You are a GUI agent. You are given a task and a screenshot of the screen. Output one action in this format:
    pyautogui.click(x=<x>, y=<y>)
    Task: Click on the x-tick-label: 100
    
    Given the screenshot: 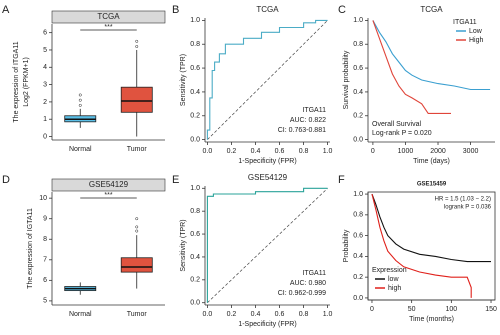 What is the action you would take?
    pyautogui.click(x=452, y=309)
    